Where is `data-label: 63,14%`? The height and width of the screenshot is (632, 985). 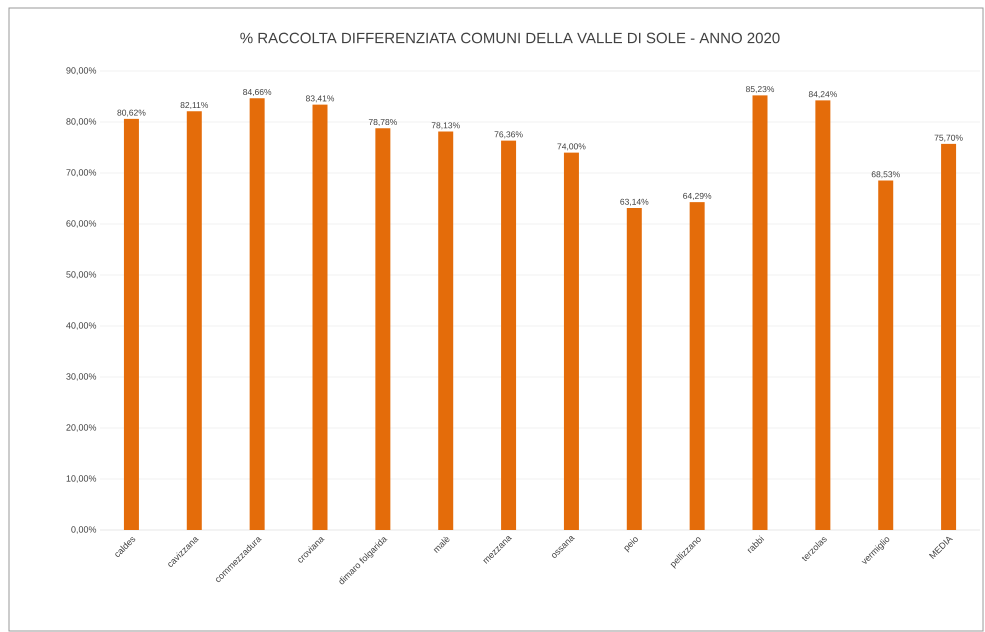 data-label: 63,14% is located at coordinates (634, 202).